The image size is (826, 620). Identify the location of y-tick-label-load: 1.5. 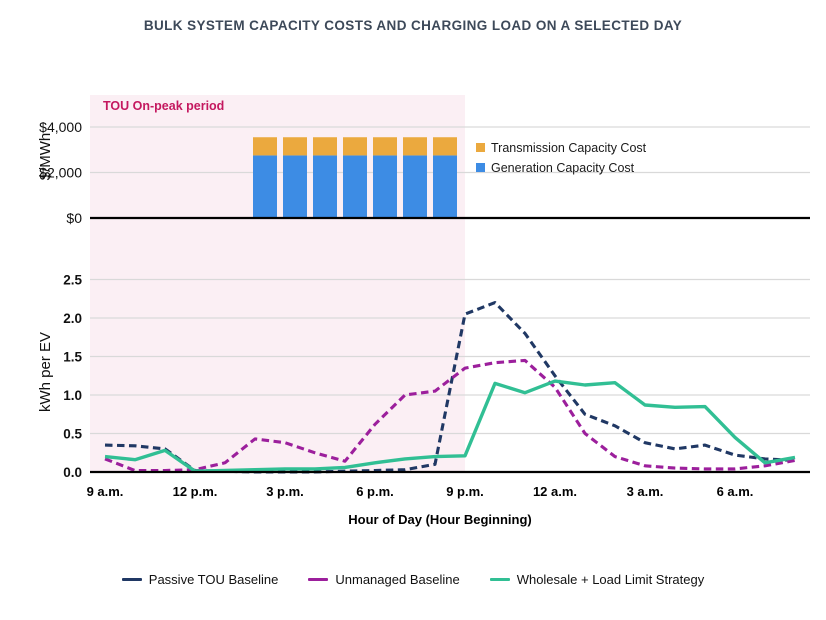
(72, 357).